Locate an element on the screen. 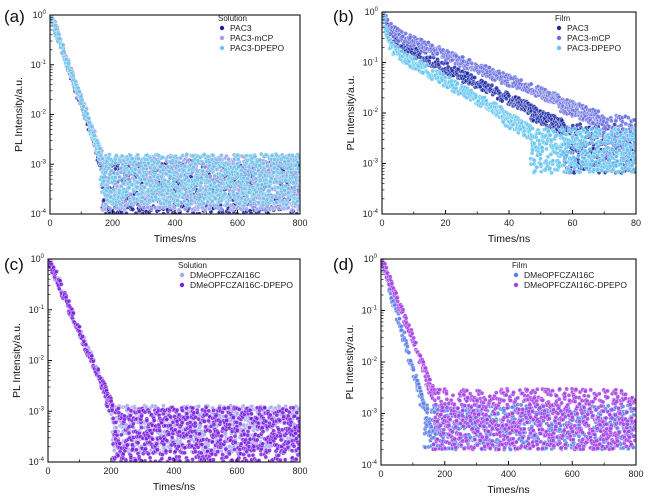  data-points is located at coordinates (509, 94).